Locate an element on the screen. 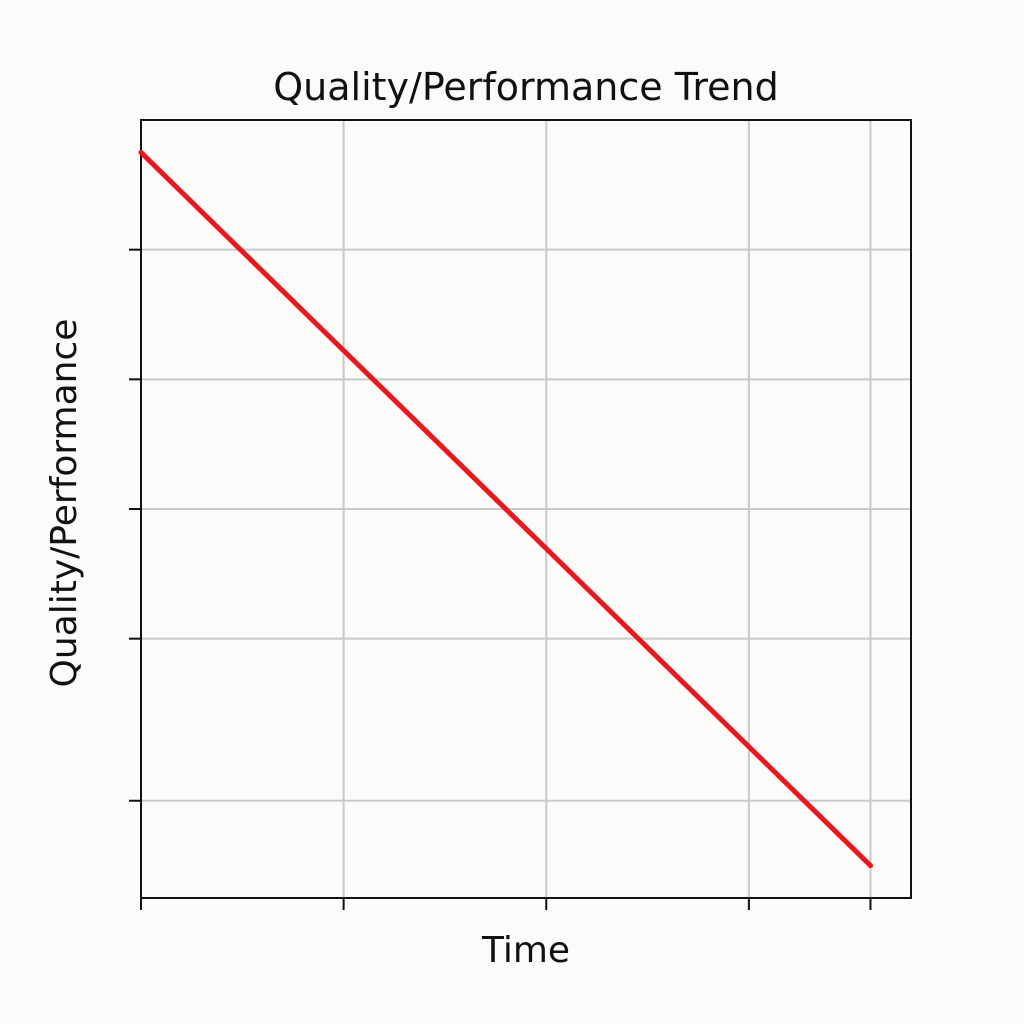  x-axis-label: Time is located at coordinates (525, 950).